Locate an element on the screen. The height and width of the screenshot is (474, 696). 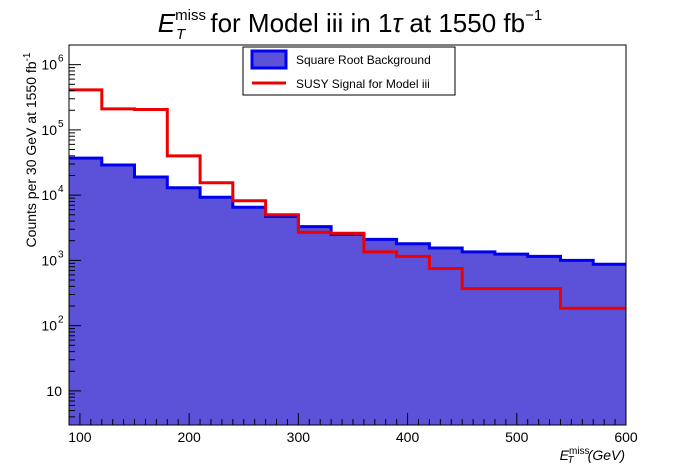
y-tick-label-exponent: 5 is located at coordinates (61, 124).